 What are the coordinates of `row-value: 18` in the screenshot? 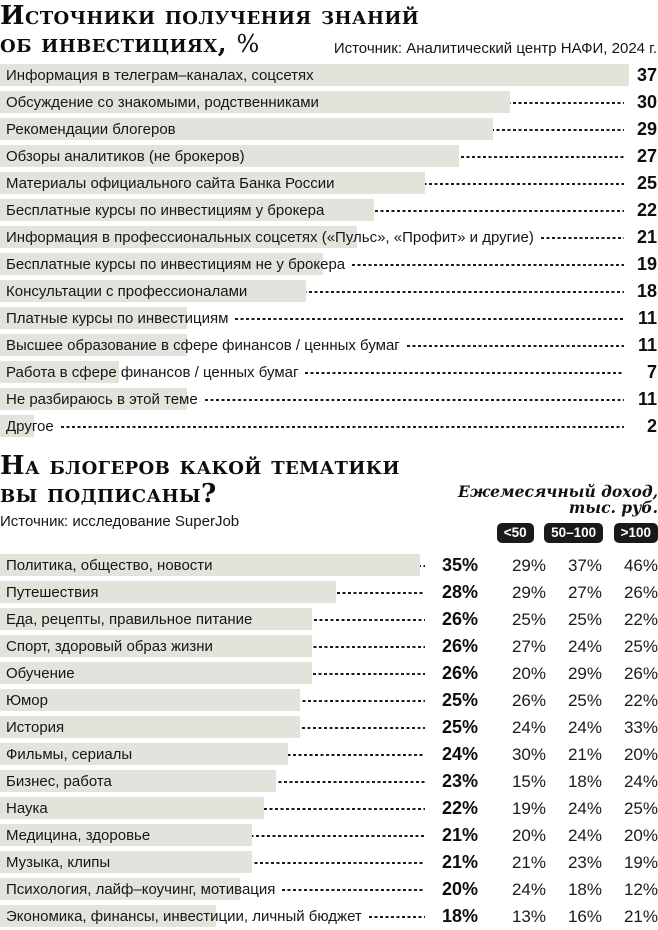 It's located at (646, 291).